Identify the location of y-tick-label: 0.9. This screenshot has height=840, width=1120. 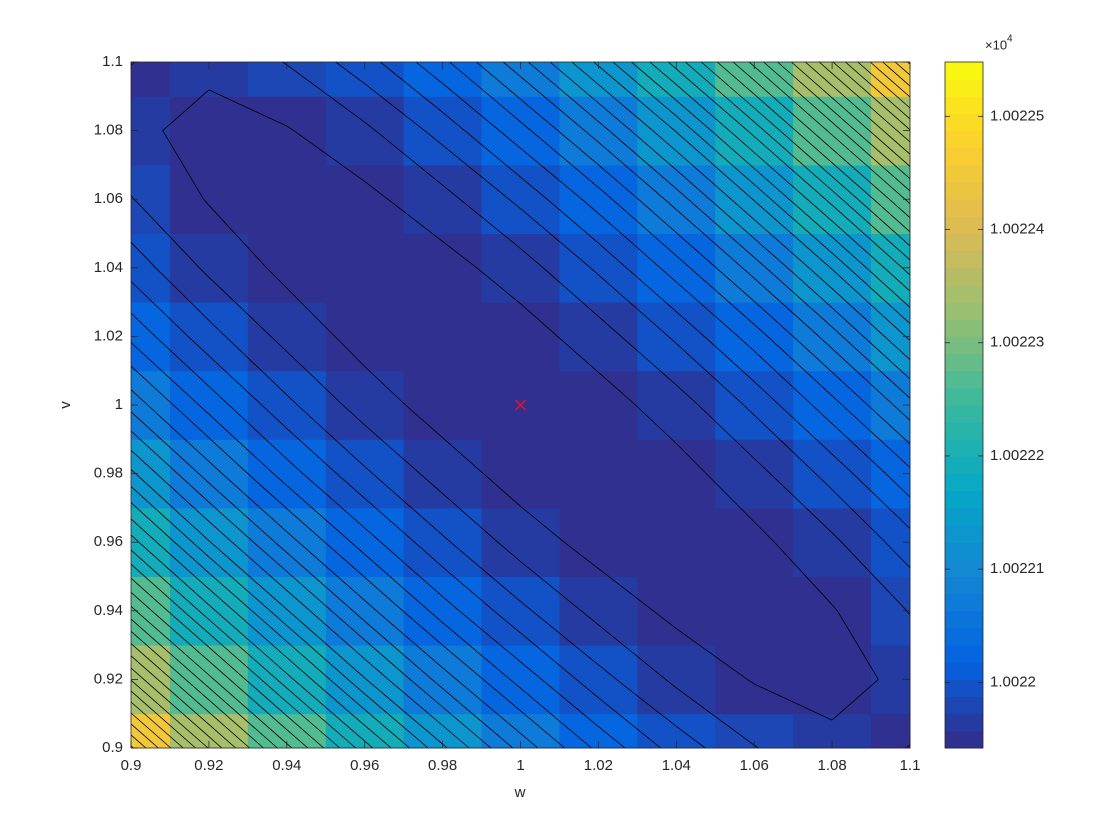
(112, 747).